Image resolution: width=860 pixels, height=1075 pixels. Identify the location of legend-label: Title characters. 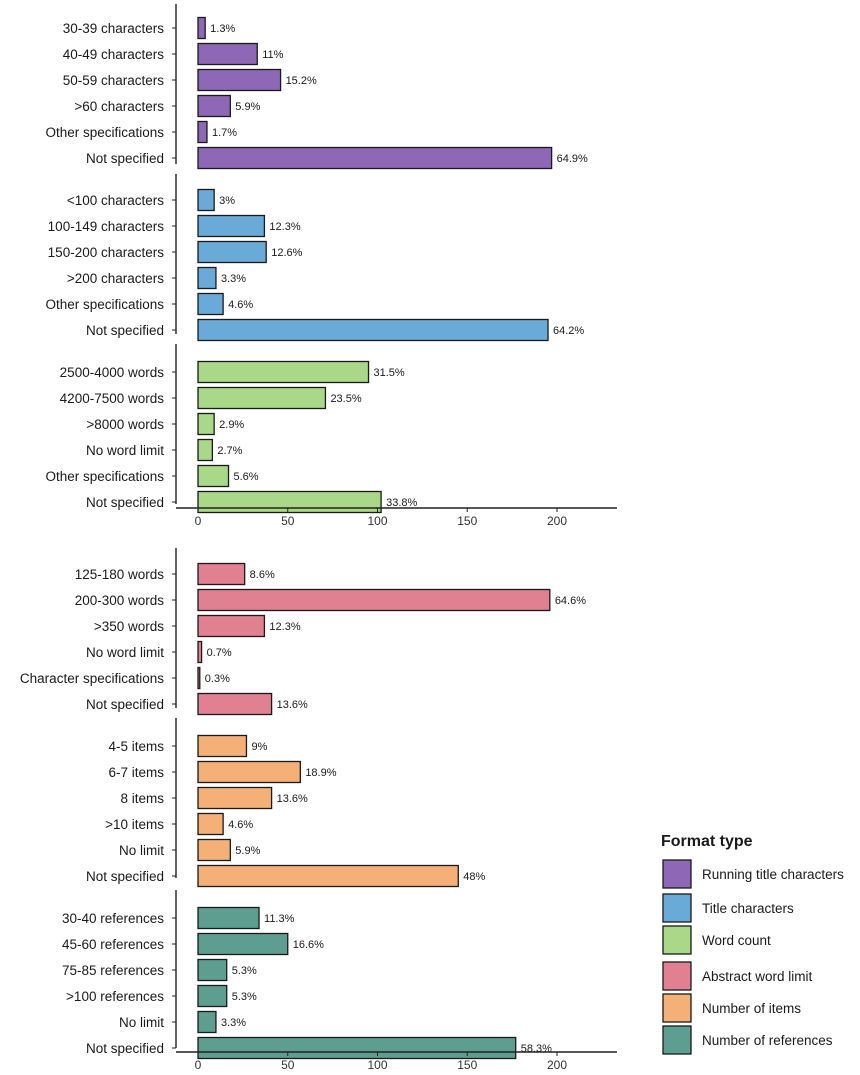
(748, 908).